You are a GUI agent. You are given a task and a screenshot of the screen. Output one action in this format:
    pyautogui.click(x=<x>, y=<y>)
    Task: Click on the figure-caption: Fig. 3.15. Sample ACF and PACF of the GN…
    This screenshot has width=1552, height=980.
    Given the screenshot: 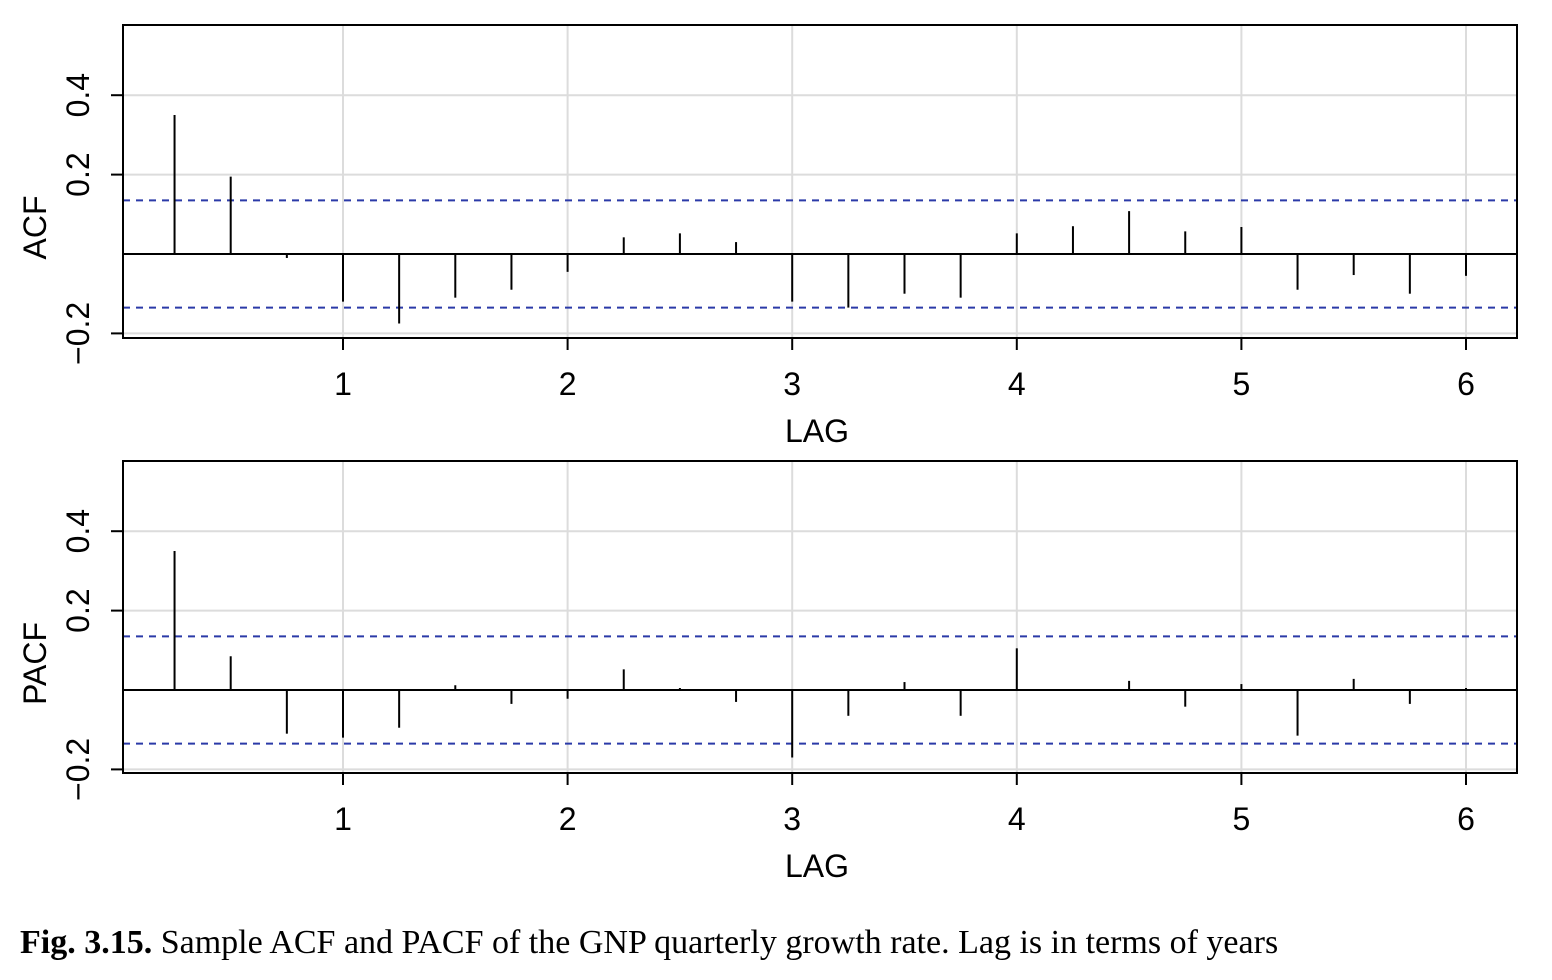 What is the action you would take?
    pyautogui.click(x=780, y=943)
    